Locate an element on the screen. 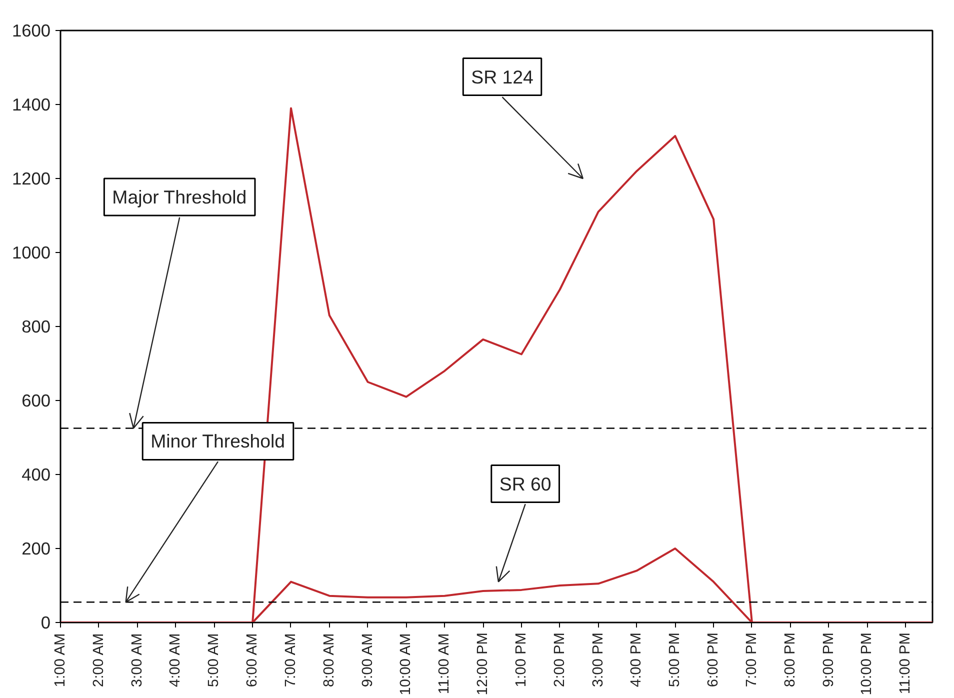 The width and height of the screenshot is (954, 698). y-tick-label: 1600 is located at coordinates (31, 30).